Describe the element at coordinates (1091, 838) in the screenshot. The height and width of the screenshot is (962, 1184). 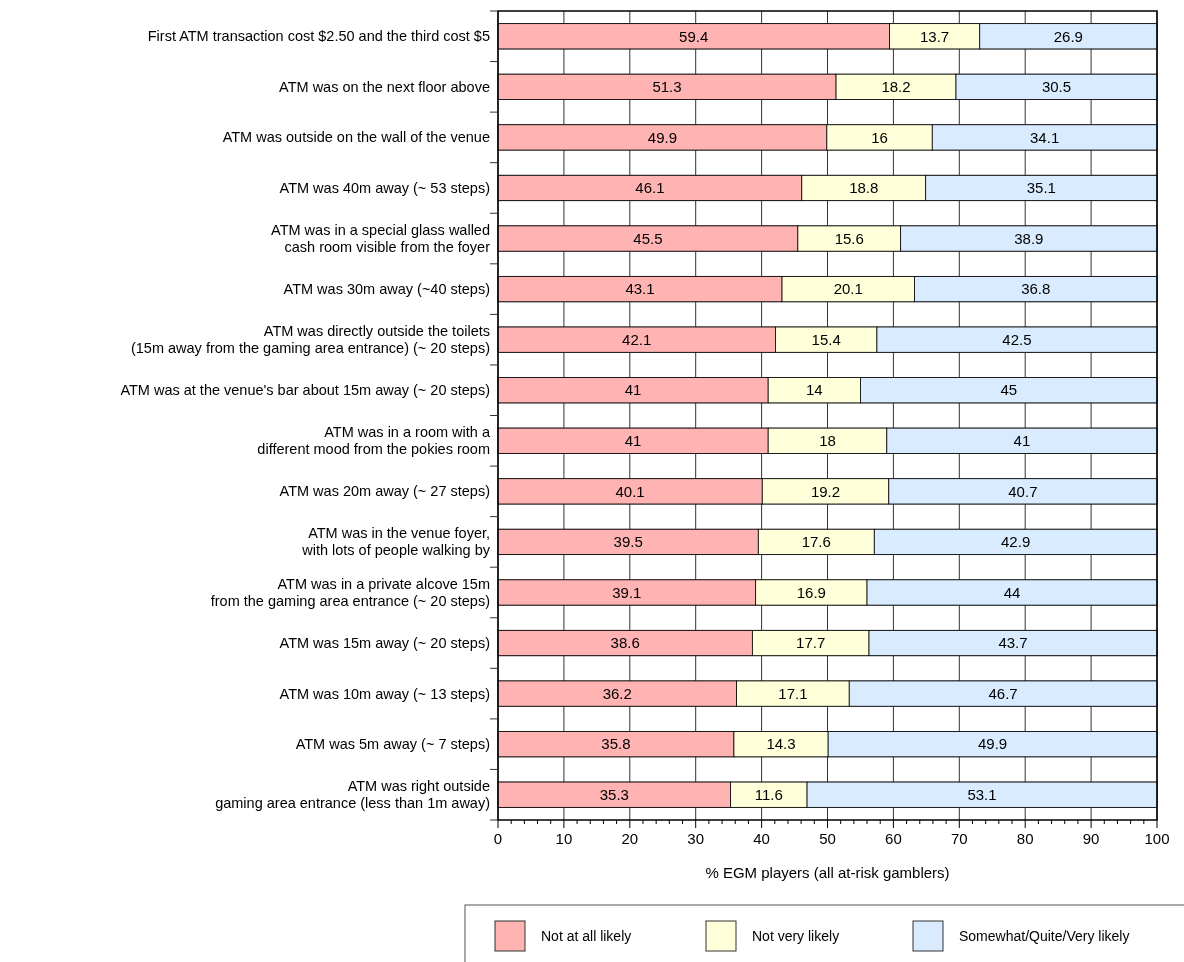
I see `x-tick-label: 90` at that location.